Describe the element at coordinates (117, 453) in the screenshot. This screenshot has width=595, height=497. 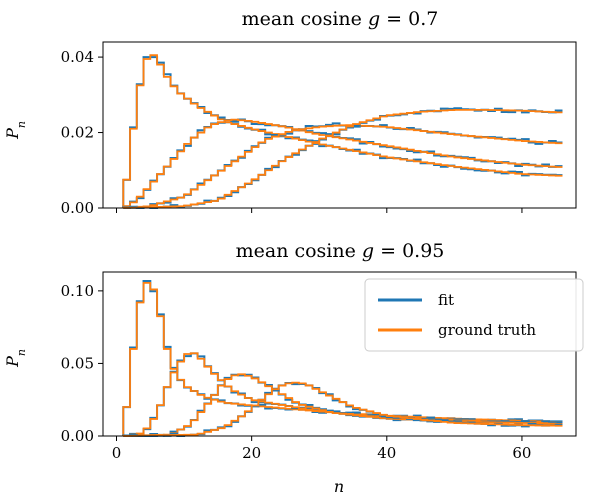
I see `panel-bottom-x-tick-label: 0` at that location.